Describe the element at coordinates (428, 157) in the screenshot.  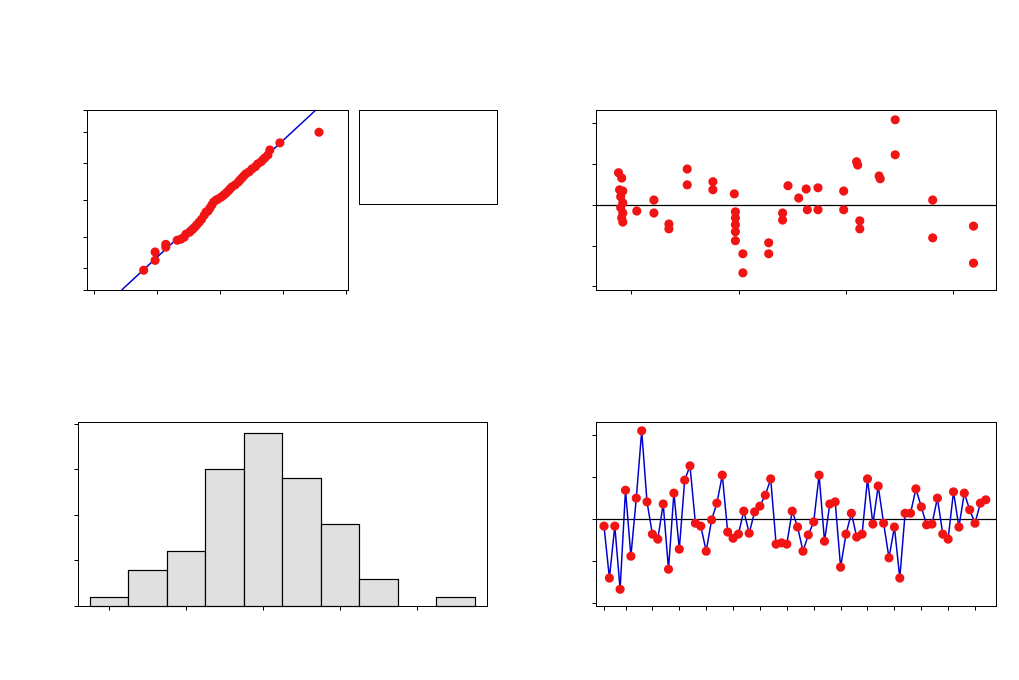
I see `legend-box` at that location.